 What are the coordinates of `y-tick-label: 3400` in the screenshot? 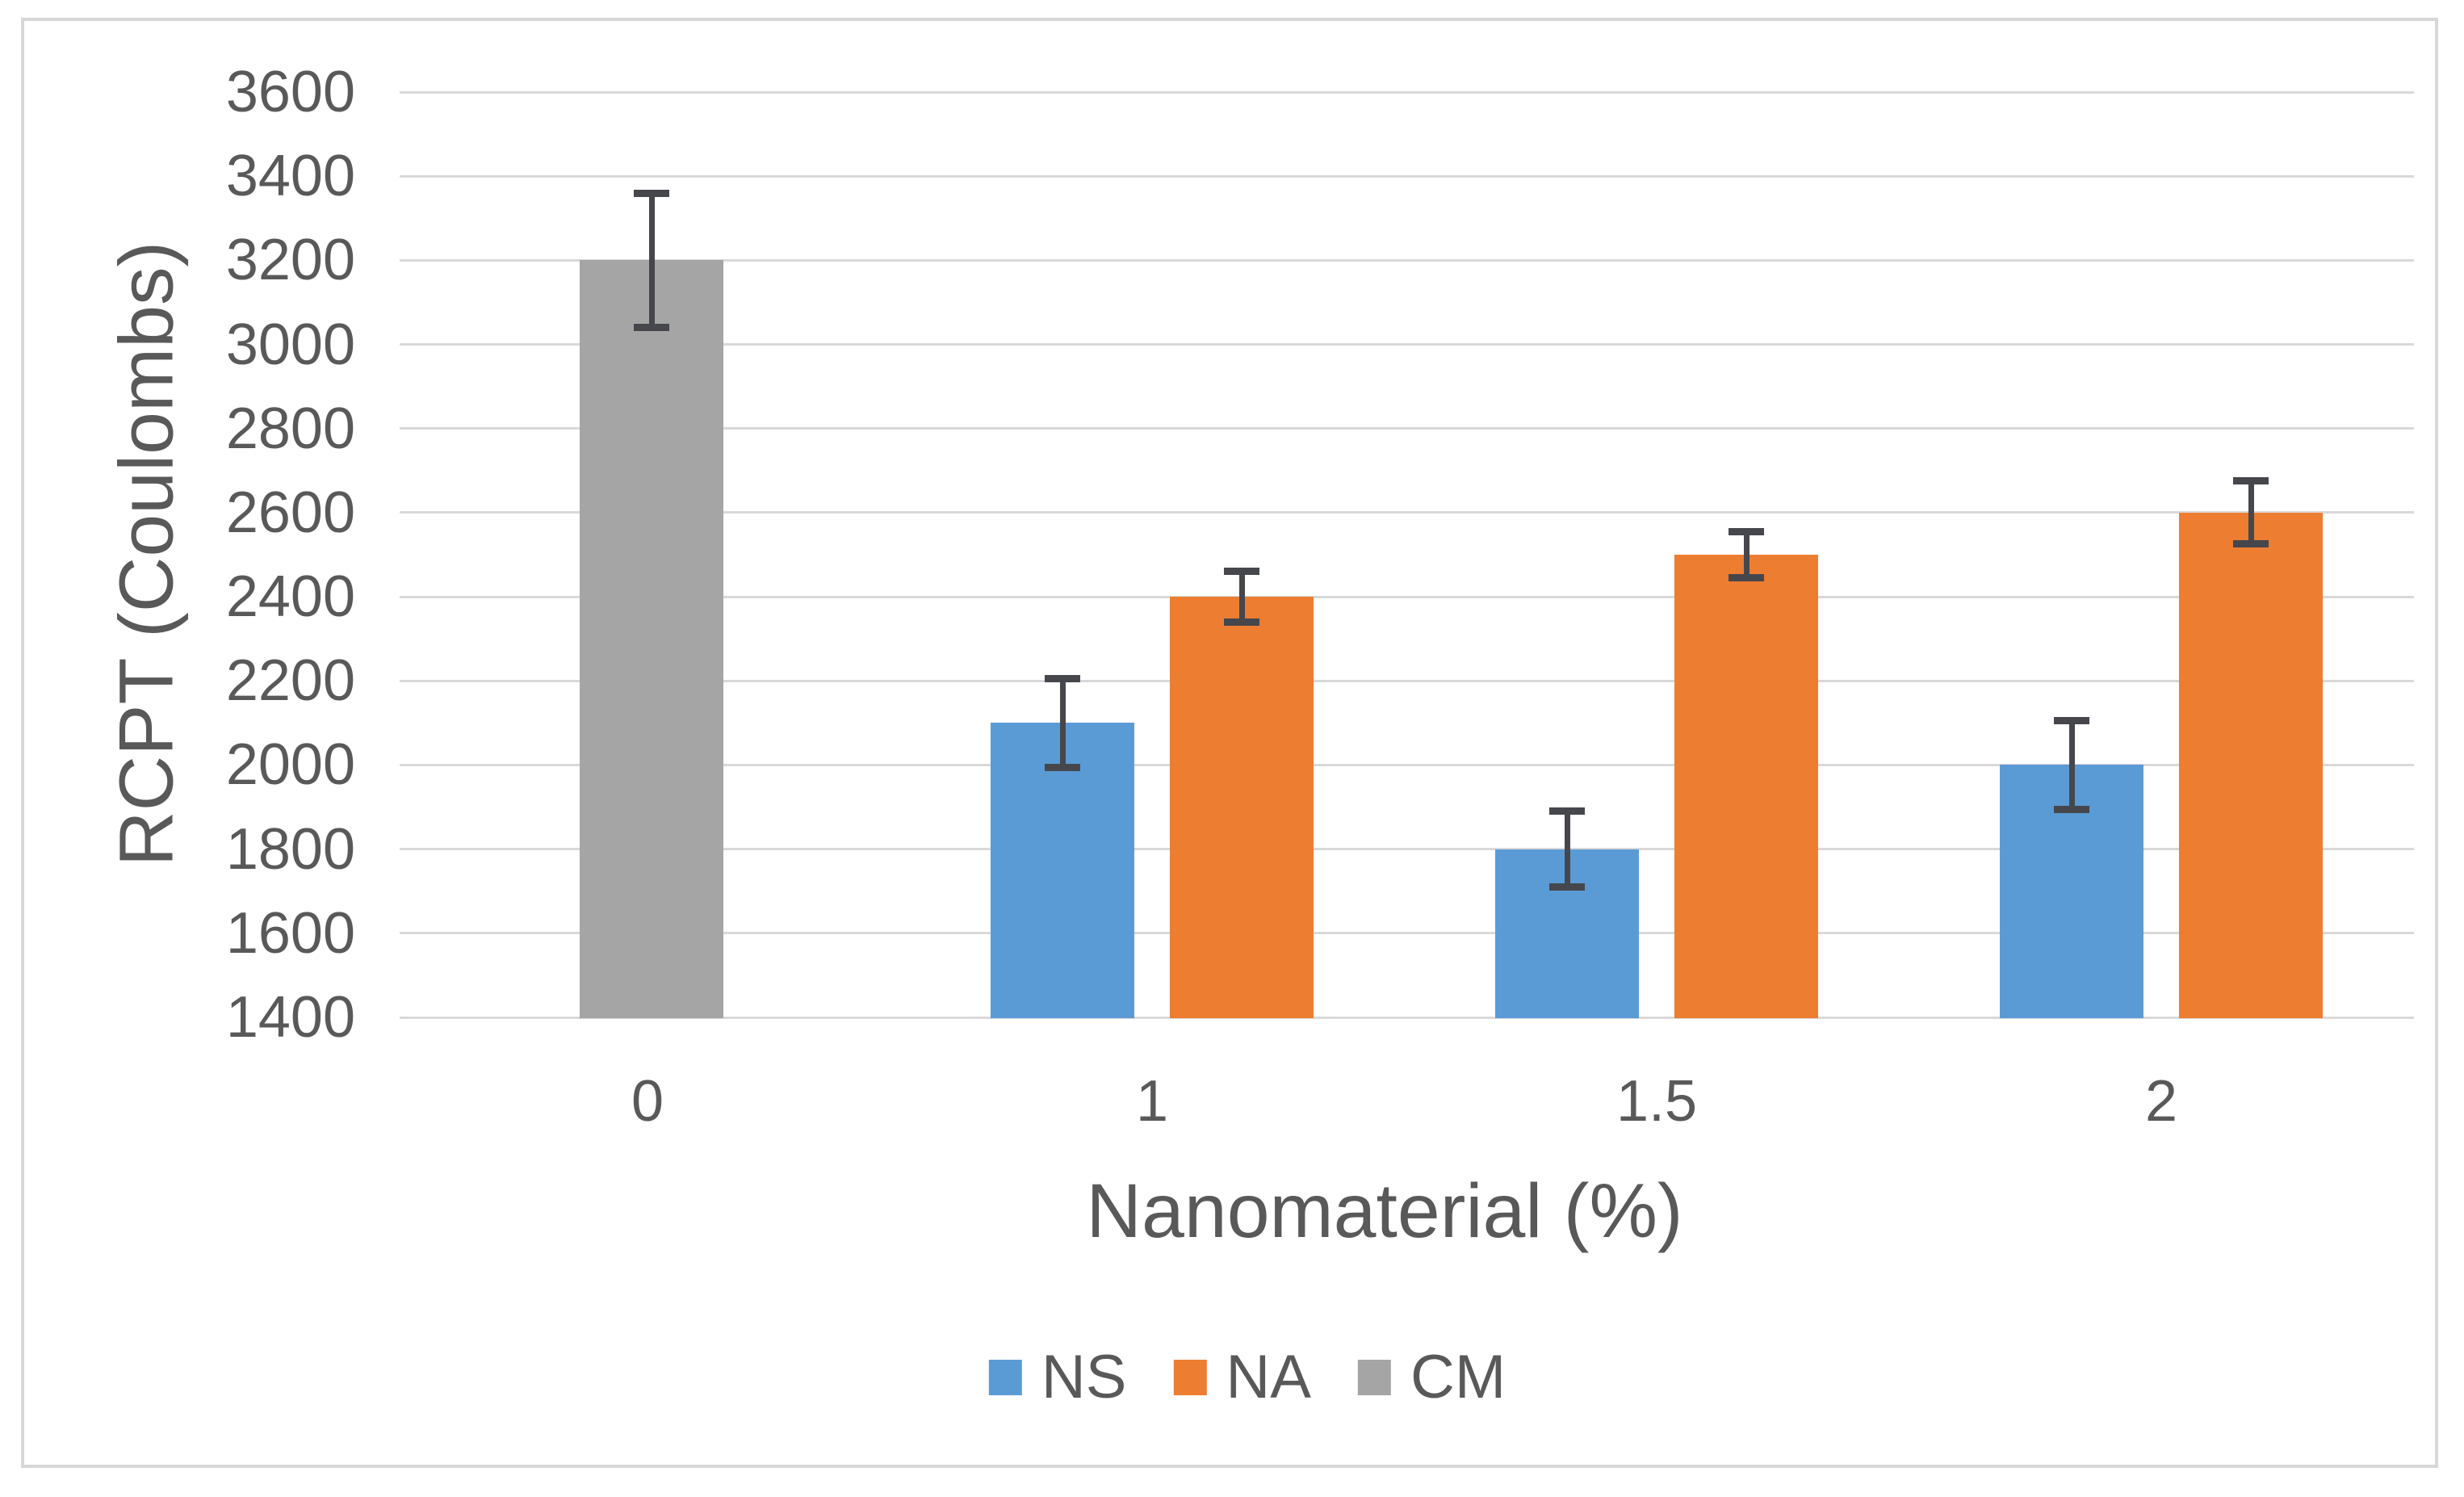 It's located at (290, 176).